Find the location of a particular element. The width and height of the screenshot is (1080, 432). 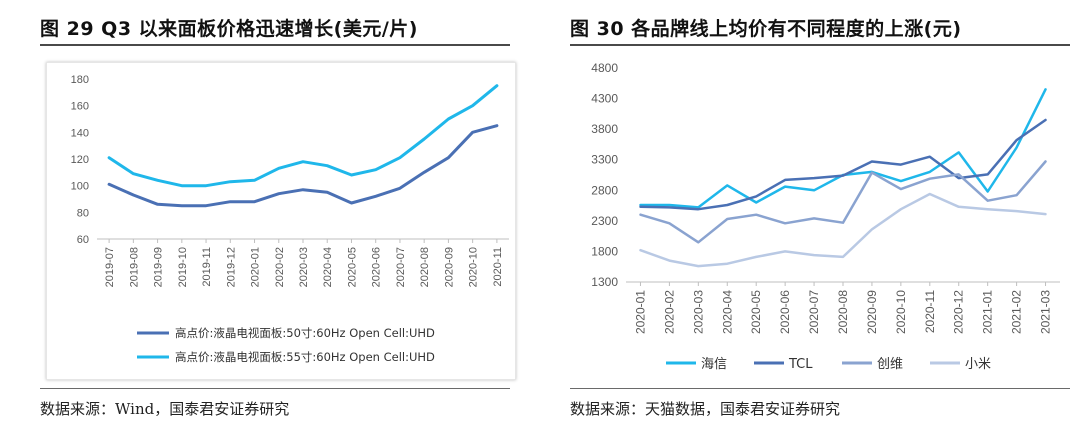

left-x-tick-label: 2020-08 is located at coordinates (425, 267).